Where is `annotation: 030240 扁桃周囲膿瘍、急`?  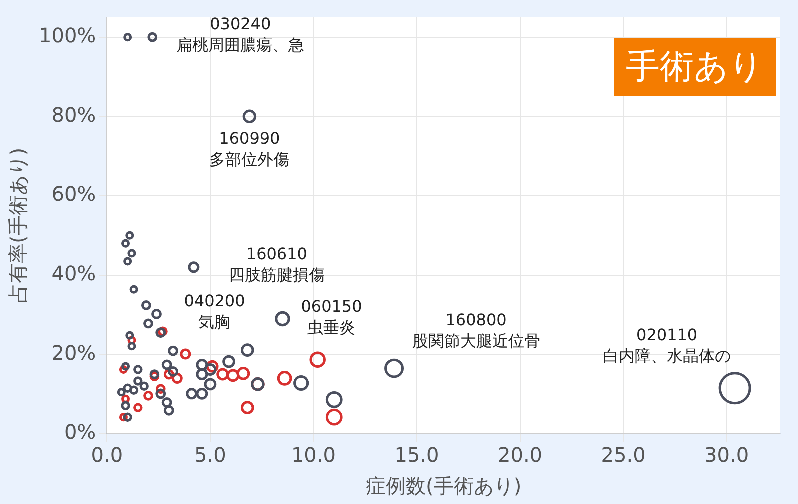 annotation: 030240 扁桃周囲膿瘍、急 is located at coordinates (240, 34).